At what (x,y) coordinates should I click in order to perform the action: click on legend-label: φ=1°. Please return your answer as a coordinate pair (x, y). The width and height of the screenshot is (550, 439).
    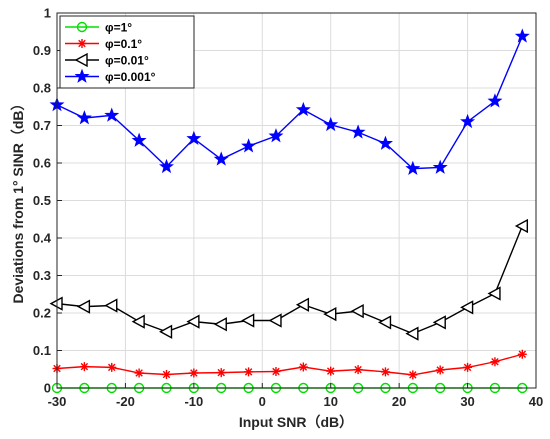
    Looking at the image, I should click on (118, 28).